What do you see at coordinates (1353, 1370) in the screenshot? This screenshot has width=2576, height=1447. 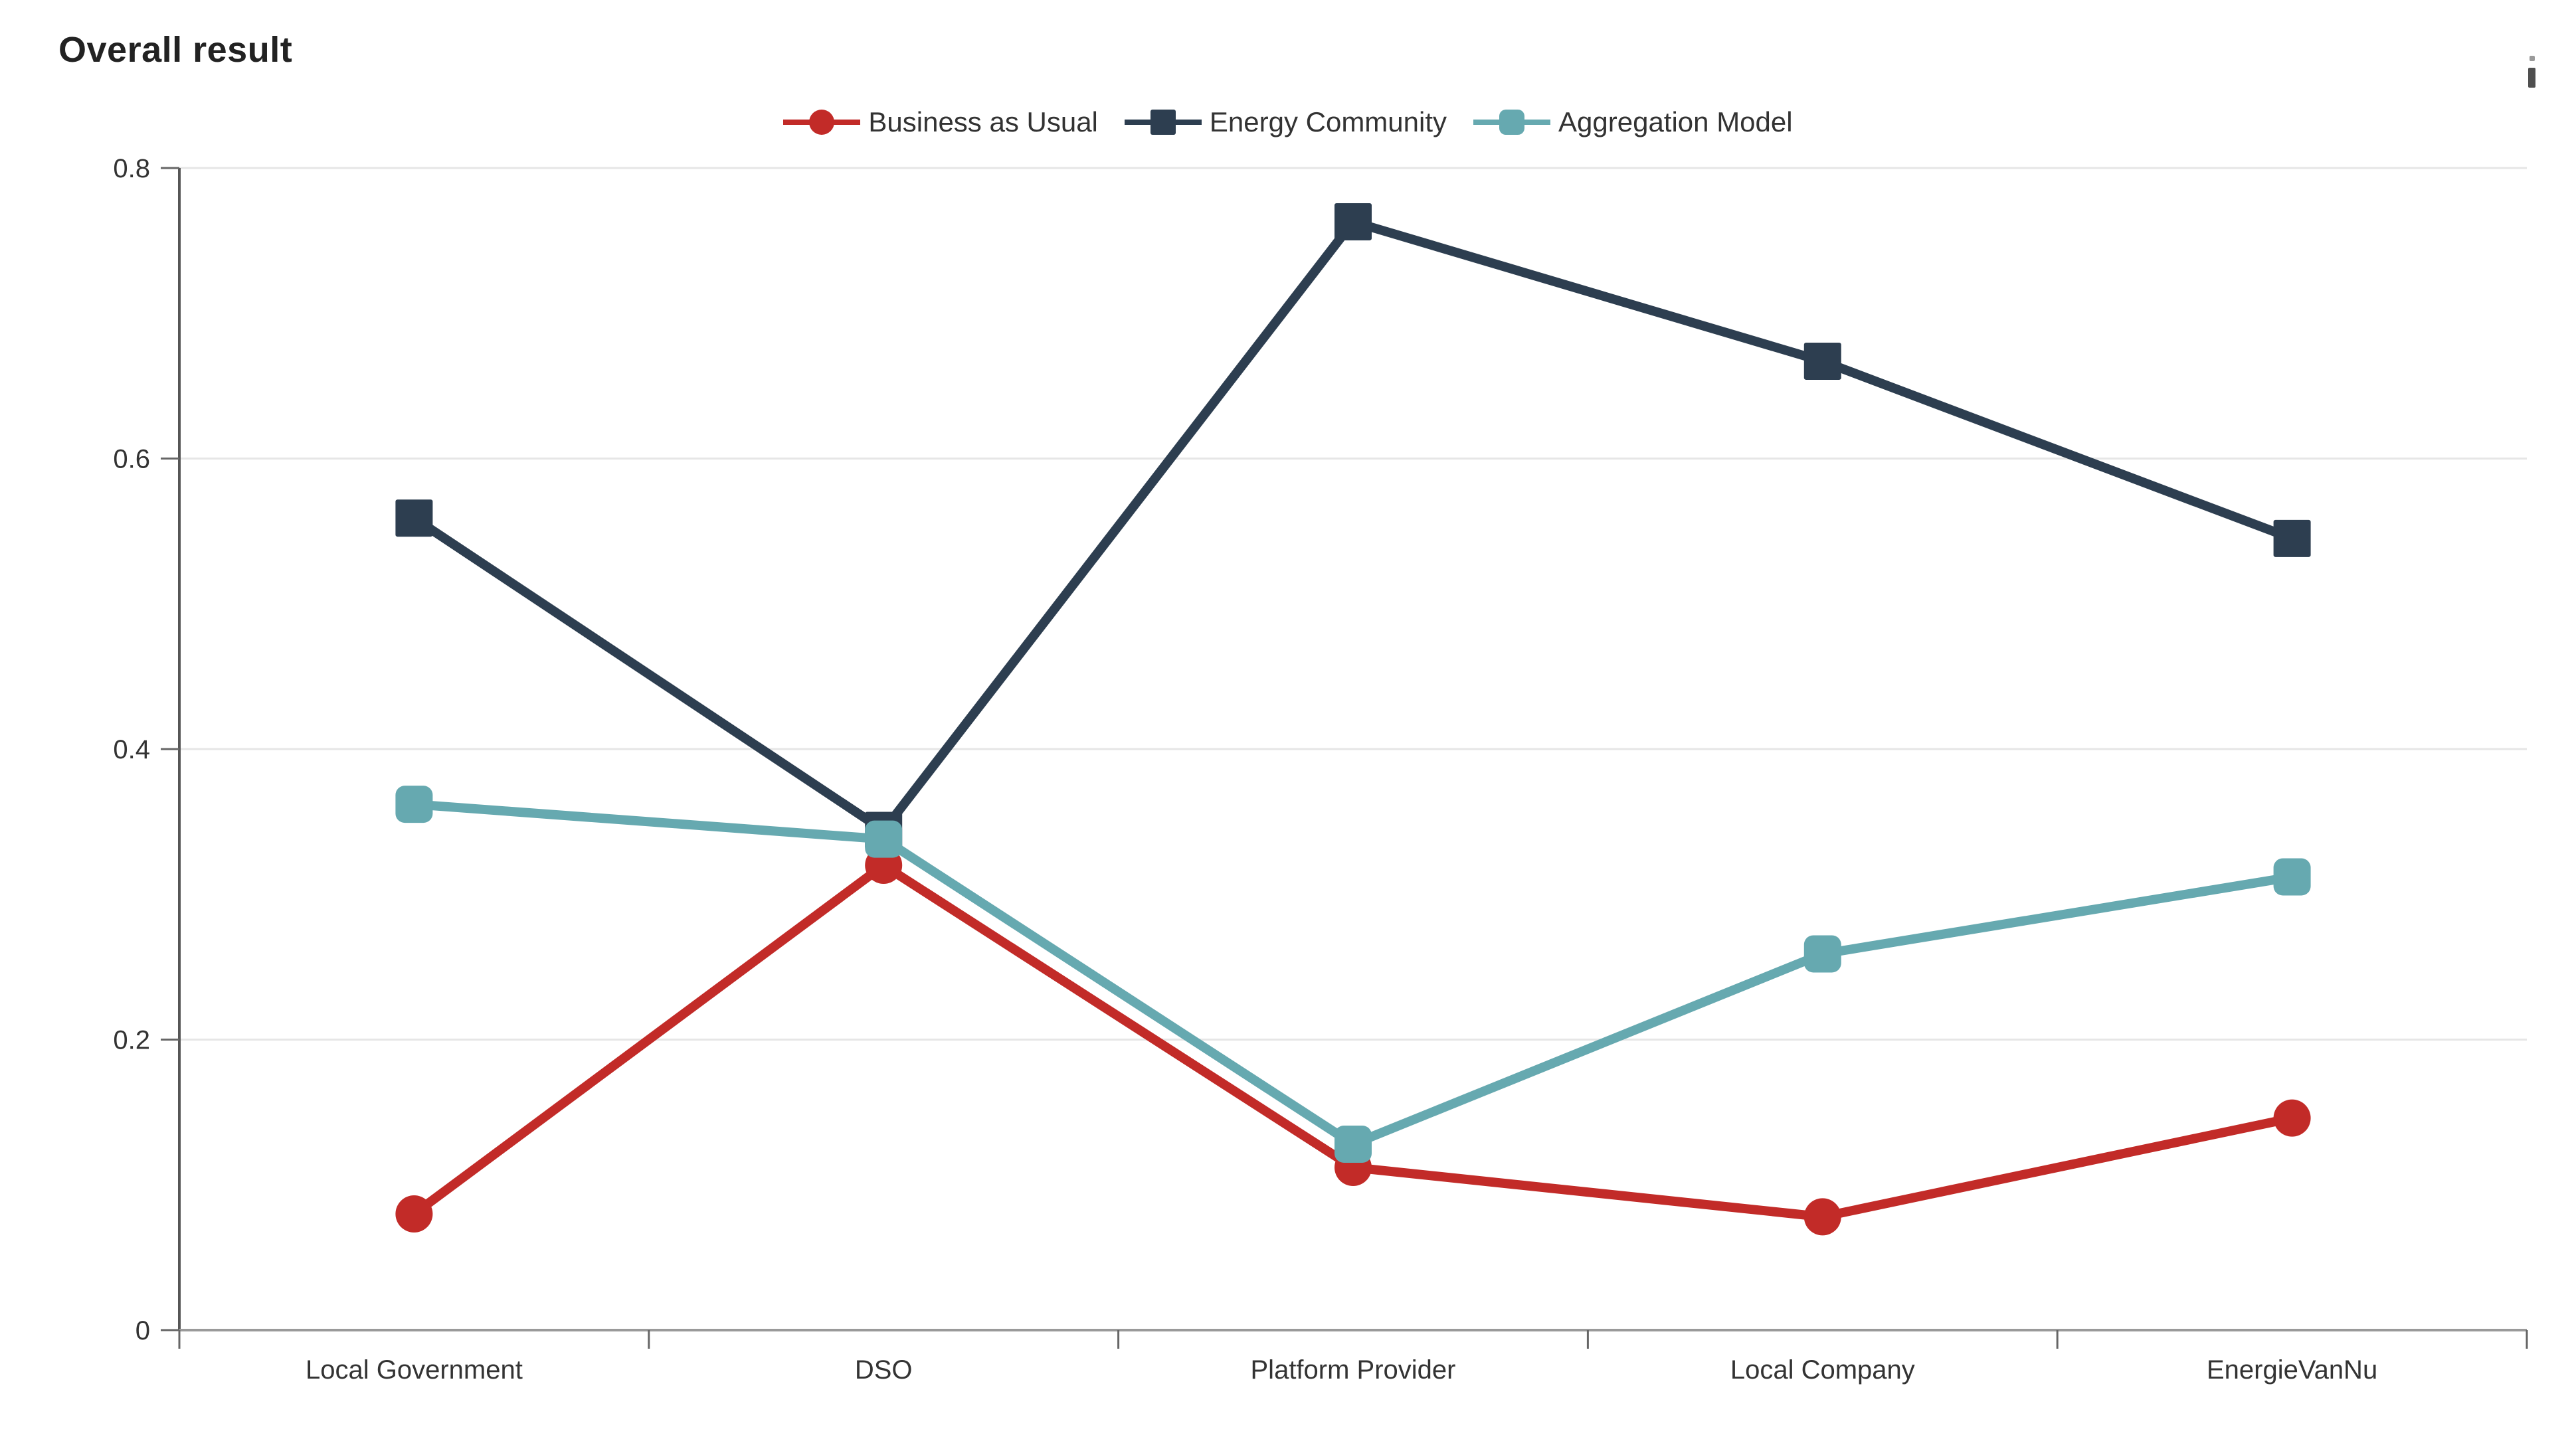 I see `x-axis-label-platform-provider: Platform Provider` at bounding box center [1353, 1370].